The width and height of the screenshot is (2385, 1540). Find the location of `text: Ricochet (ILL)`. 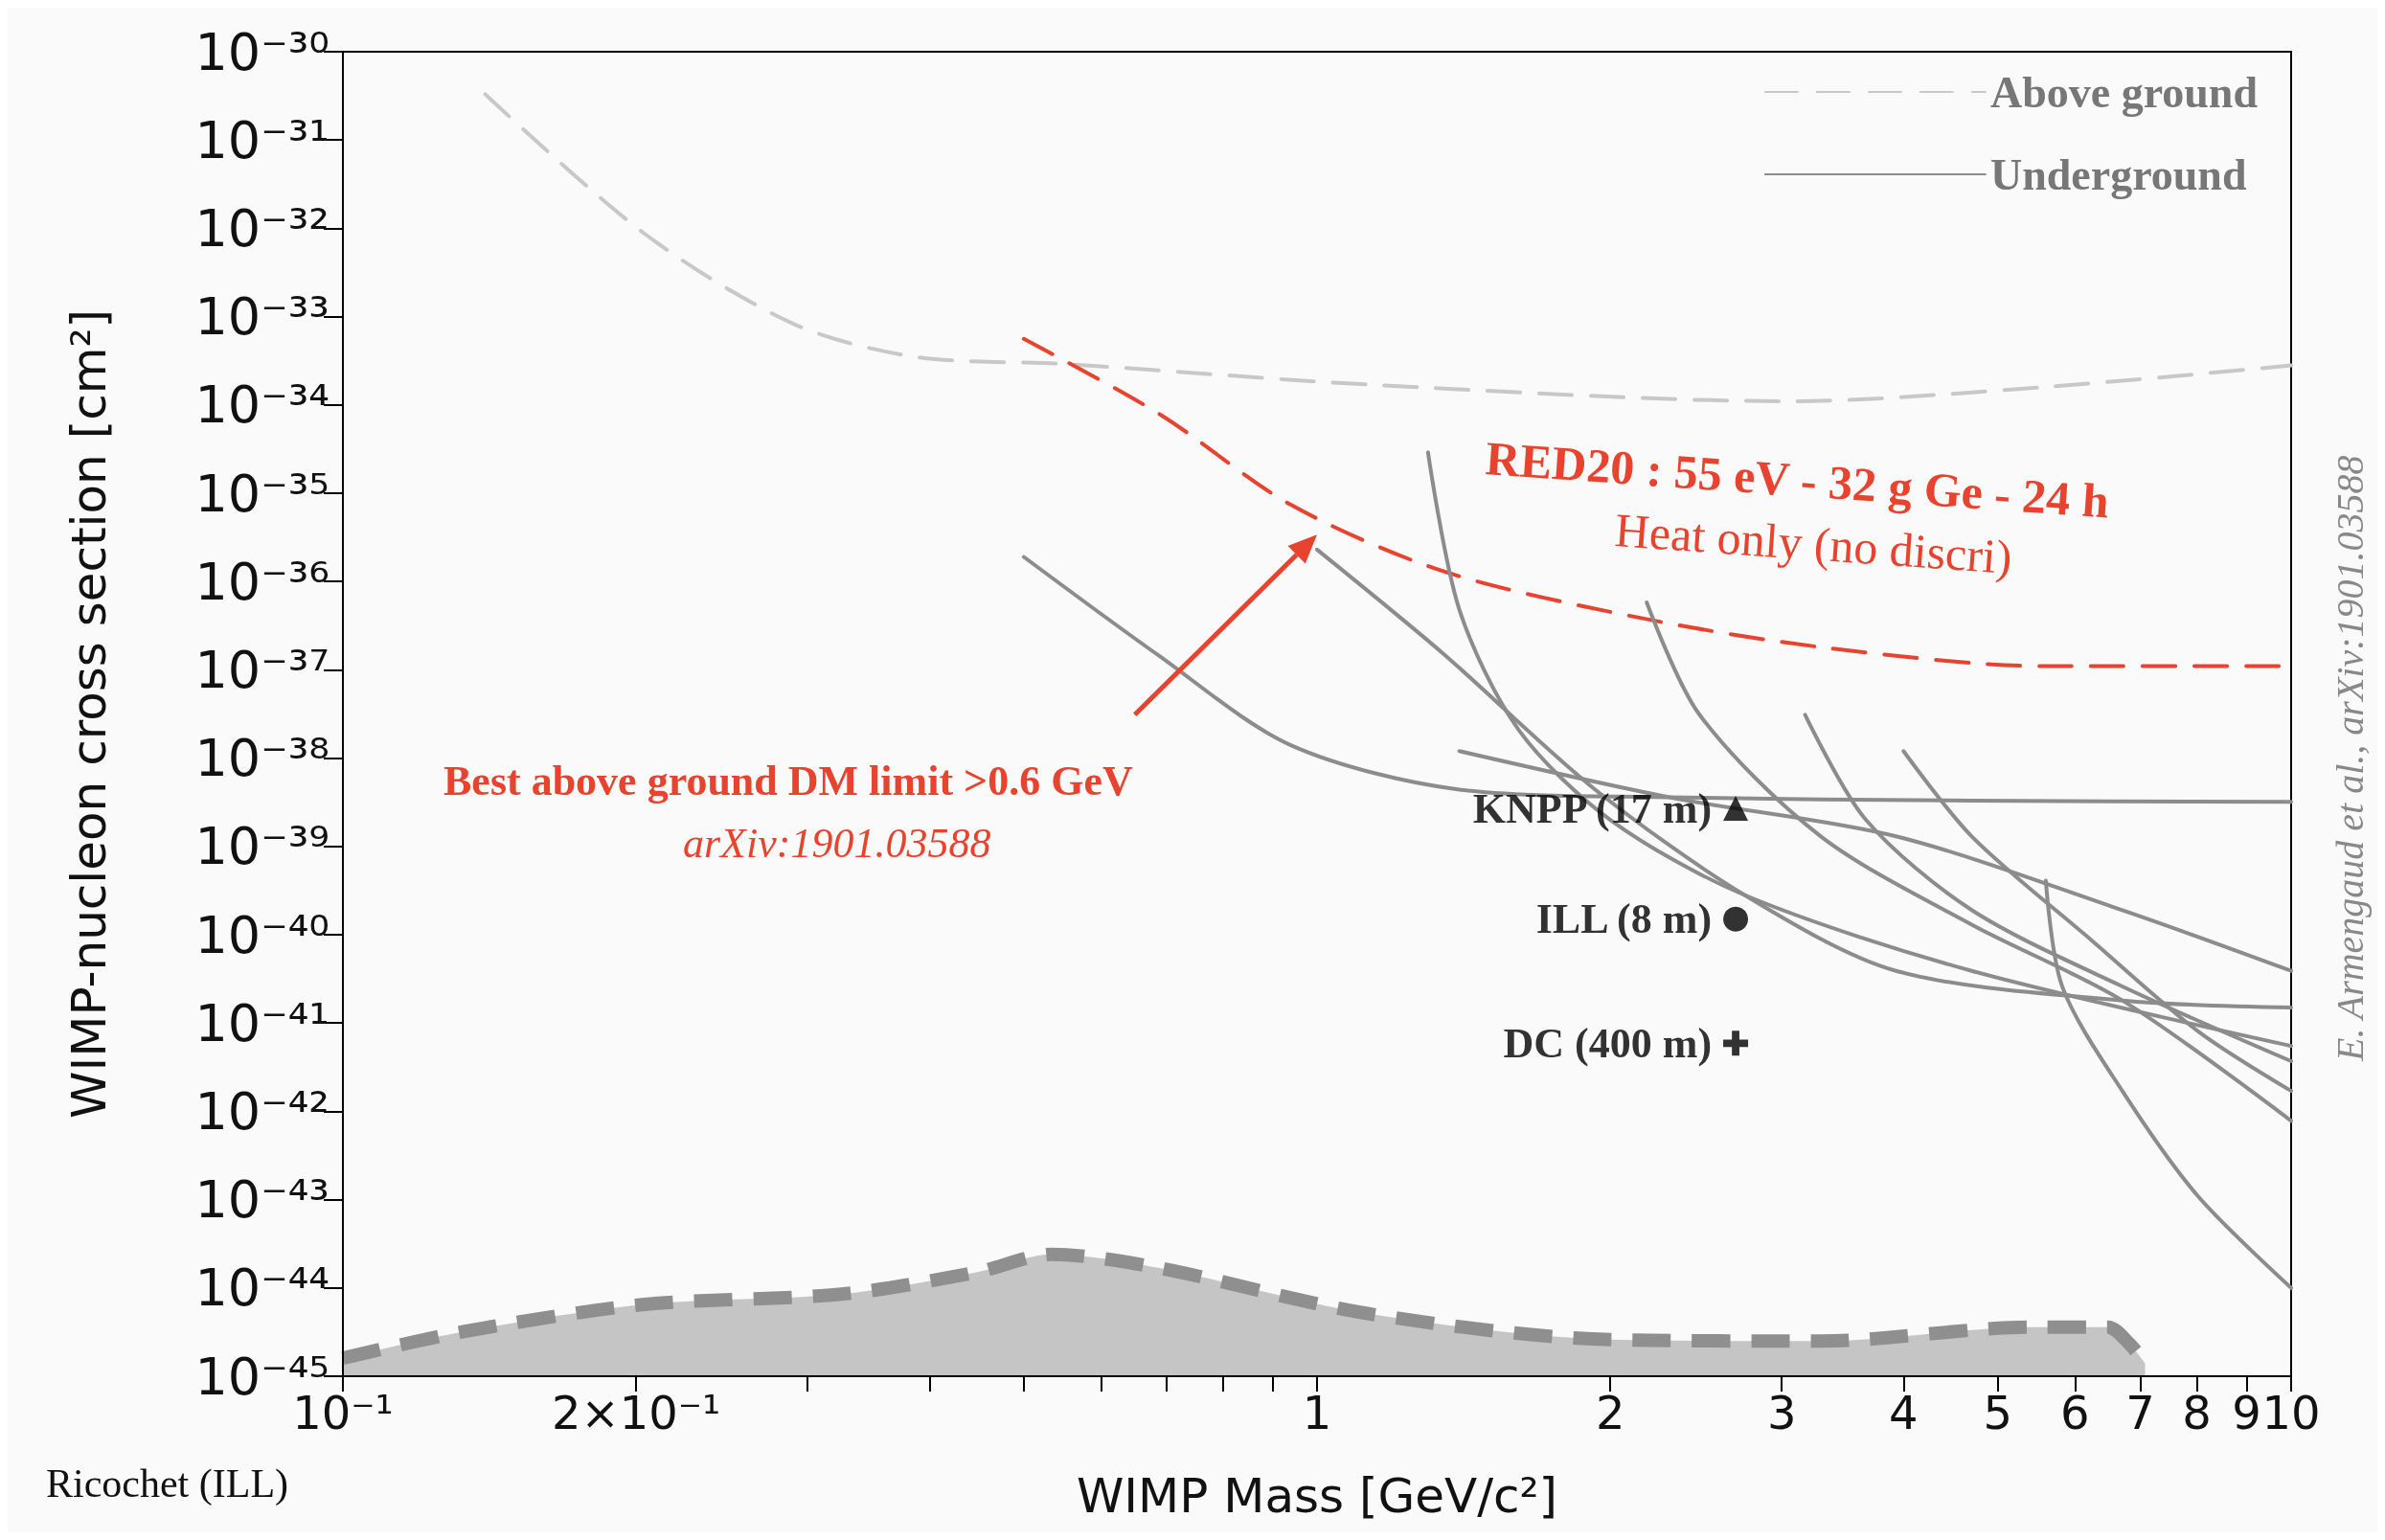

text: Ricochet (ILL) is located at coordinates (167, 1483).